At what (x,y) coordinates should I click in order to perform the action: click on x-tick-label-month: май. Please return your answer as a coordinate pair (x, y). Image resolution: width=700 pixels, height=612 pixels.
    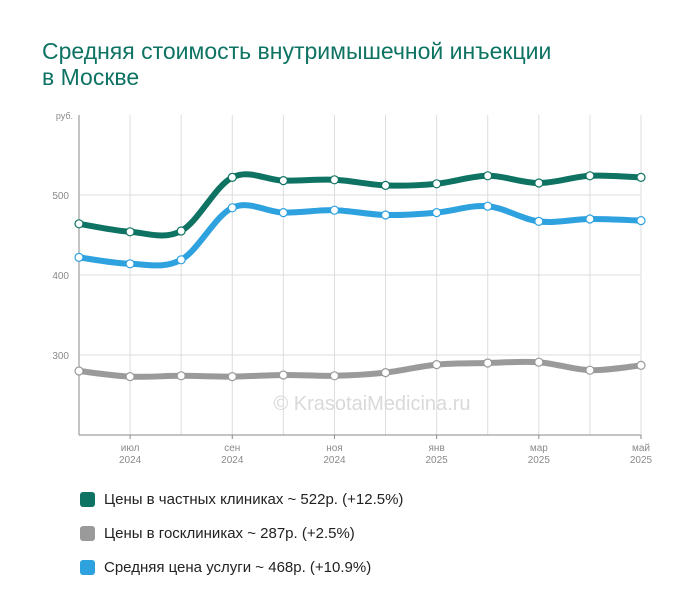
    Looking at the image, I should click on (641, 448).